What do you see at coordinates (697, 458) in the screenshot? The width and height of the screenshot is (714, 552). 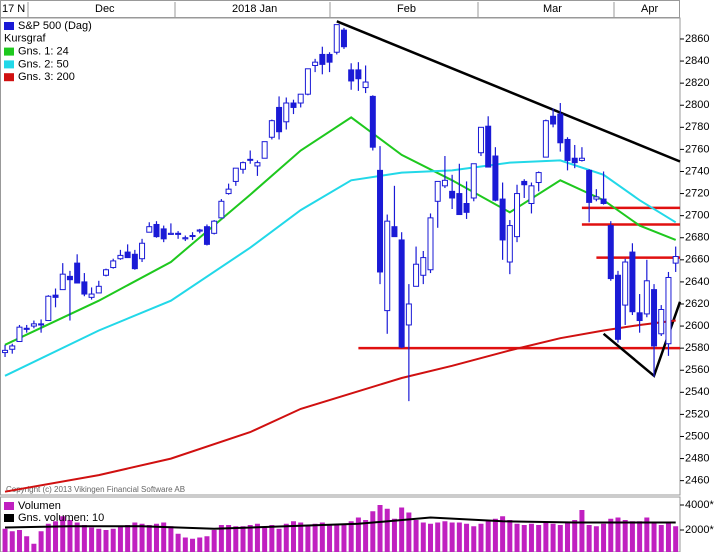 I see `y-tick-label: 2480` at bounding box center [697, 458].